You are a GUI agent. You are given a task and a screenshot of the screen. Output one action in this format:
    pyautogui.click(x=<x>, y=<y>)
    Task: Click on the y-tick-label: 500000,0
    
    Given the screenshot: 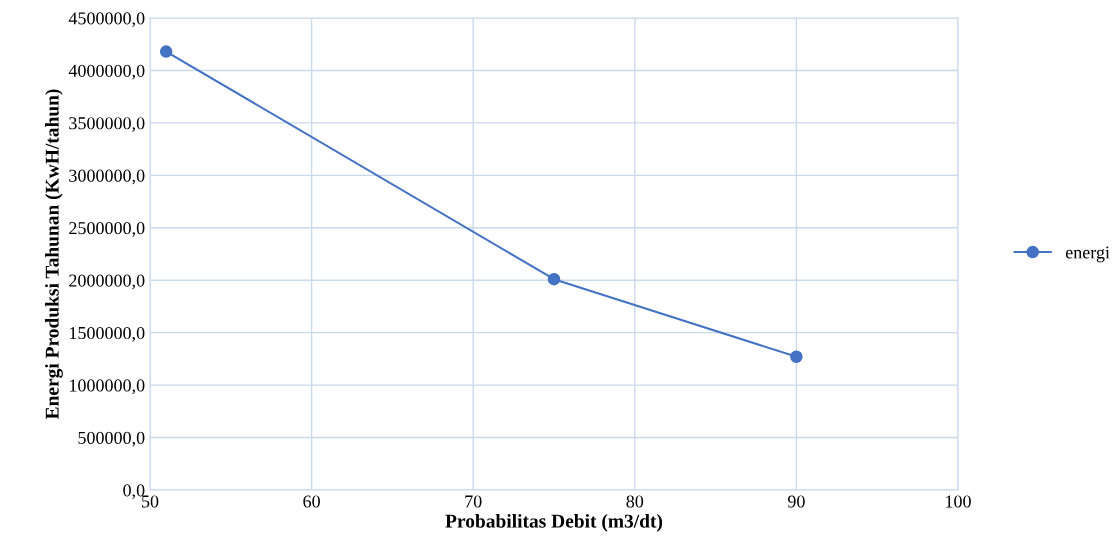 What is the action you would take?
    pyautogui.click(x=111, y=439)
    